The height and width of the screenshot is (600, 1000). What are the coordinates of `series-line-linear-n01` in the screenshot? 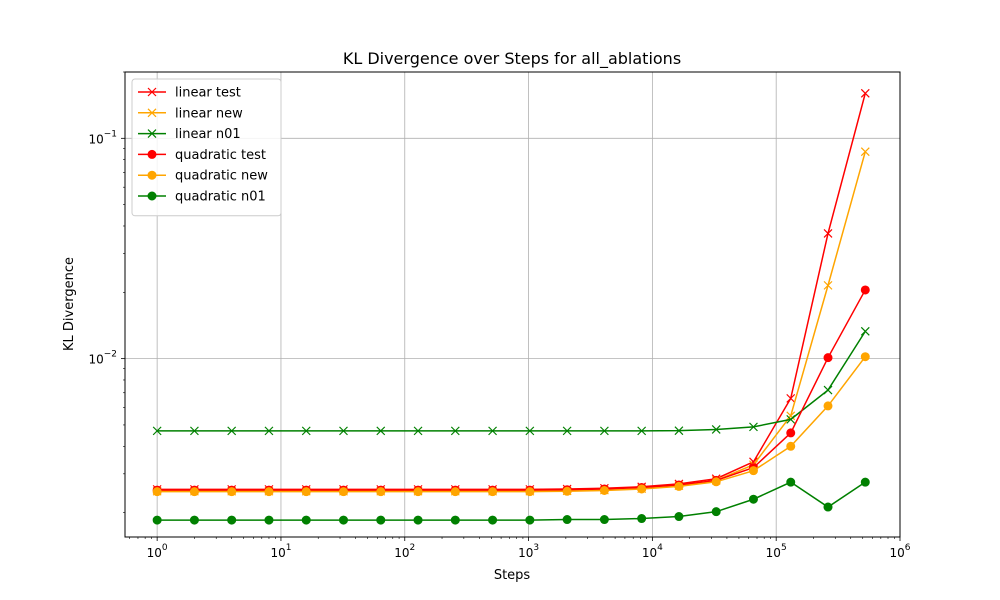 It's located at (511, 381).